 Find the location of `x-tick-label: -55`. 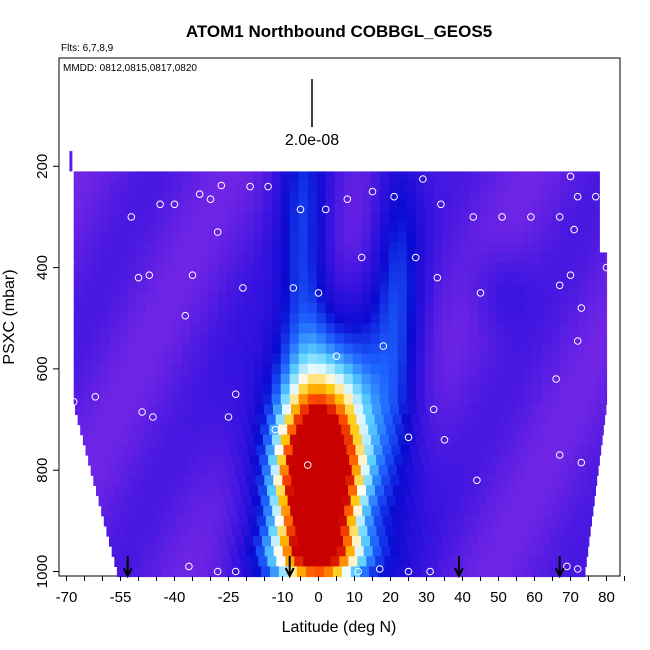

x-tick-label: -55 is located at coordinates (121, 597).